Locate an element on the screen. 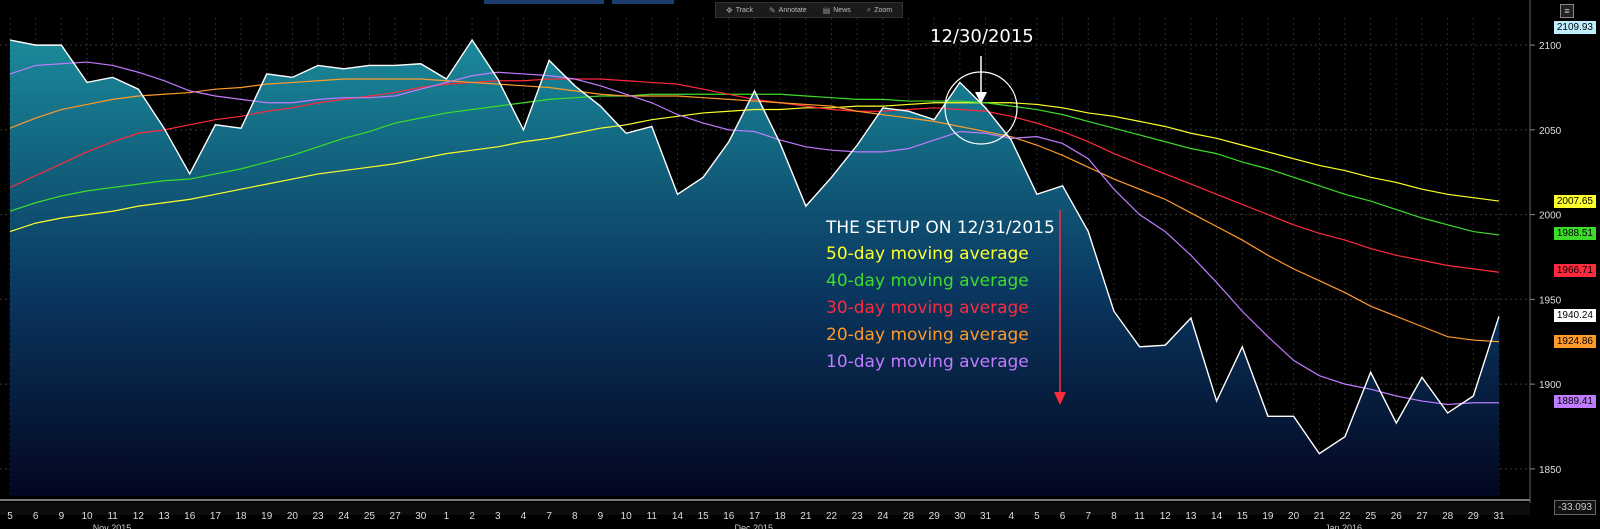 The height and width of the screenshot is (529, 1600). month-label: Nov 2015 is located at coordinates (112, 526).